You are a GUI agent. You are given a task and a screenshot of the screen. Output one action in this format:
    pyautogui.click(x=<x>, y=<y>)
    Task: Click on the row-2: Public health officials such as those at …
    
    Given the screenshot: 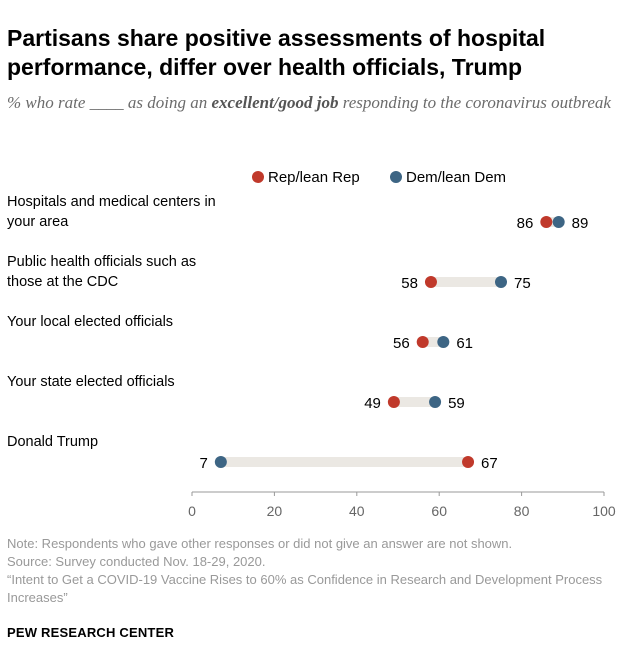 What is the action you would take?
    pyautogui.click(x=269, y=273)
    